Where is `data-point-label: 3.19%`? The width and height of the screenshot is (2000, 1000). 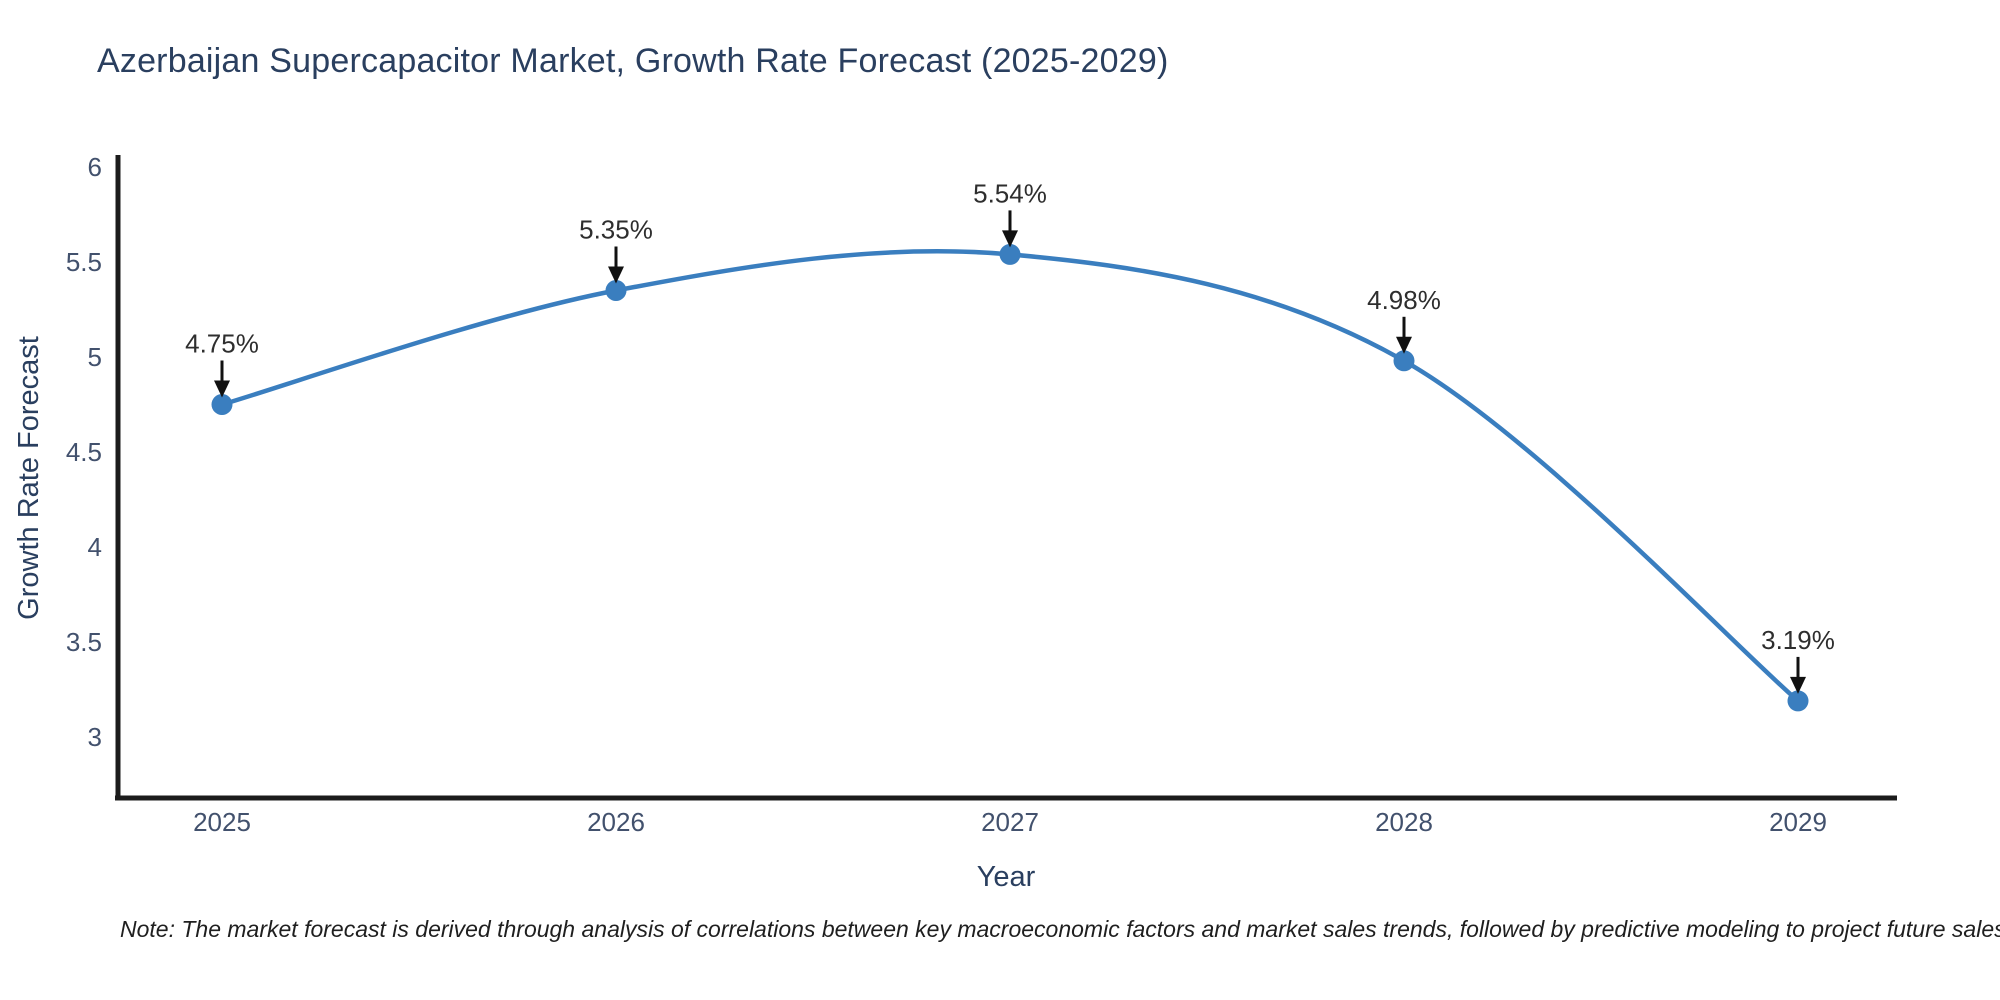
data-point-label: 3.19% is located at coordinates (1798, 640).